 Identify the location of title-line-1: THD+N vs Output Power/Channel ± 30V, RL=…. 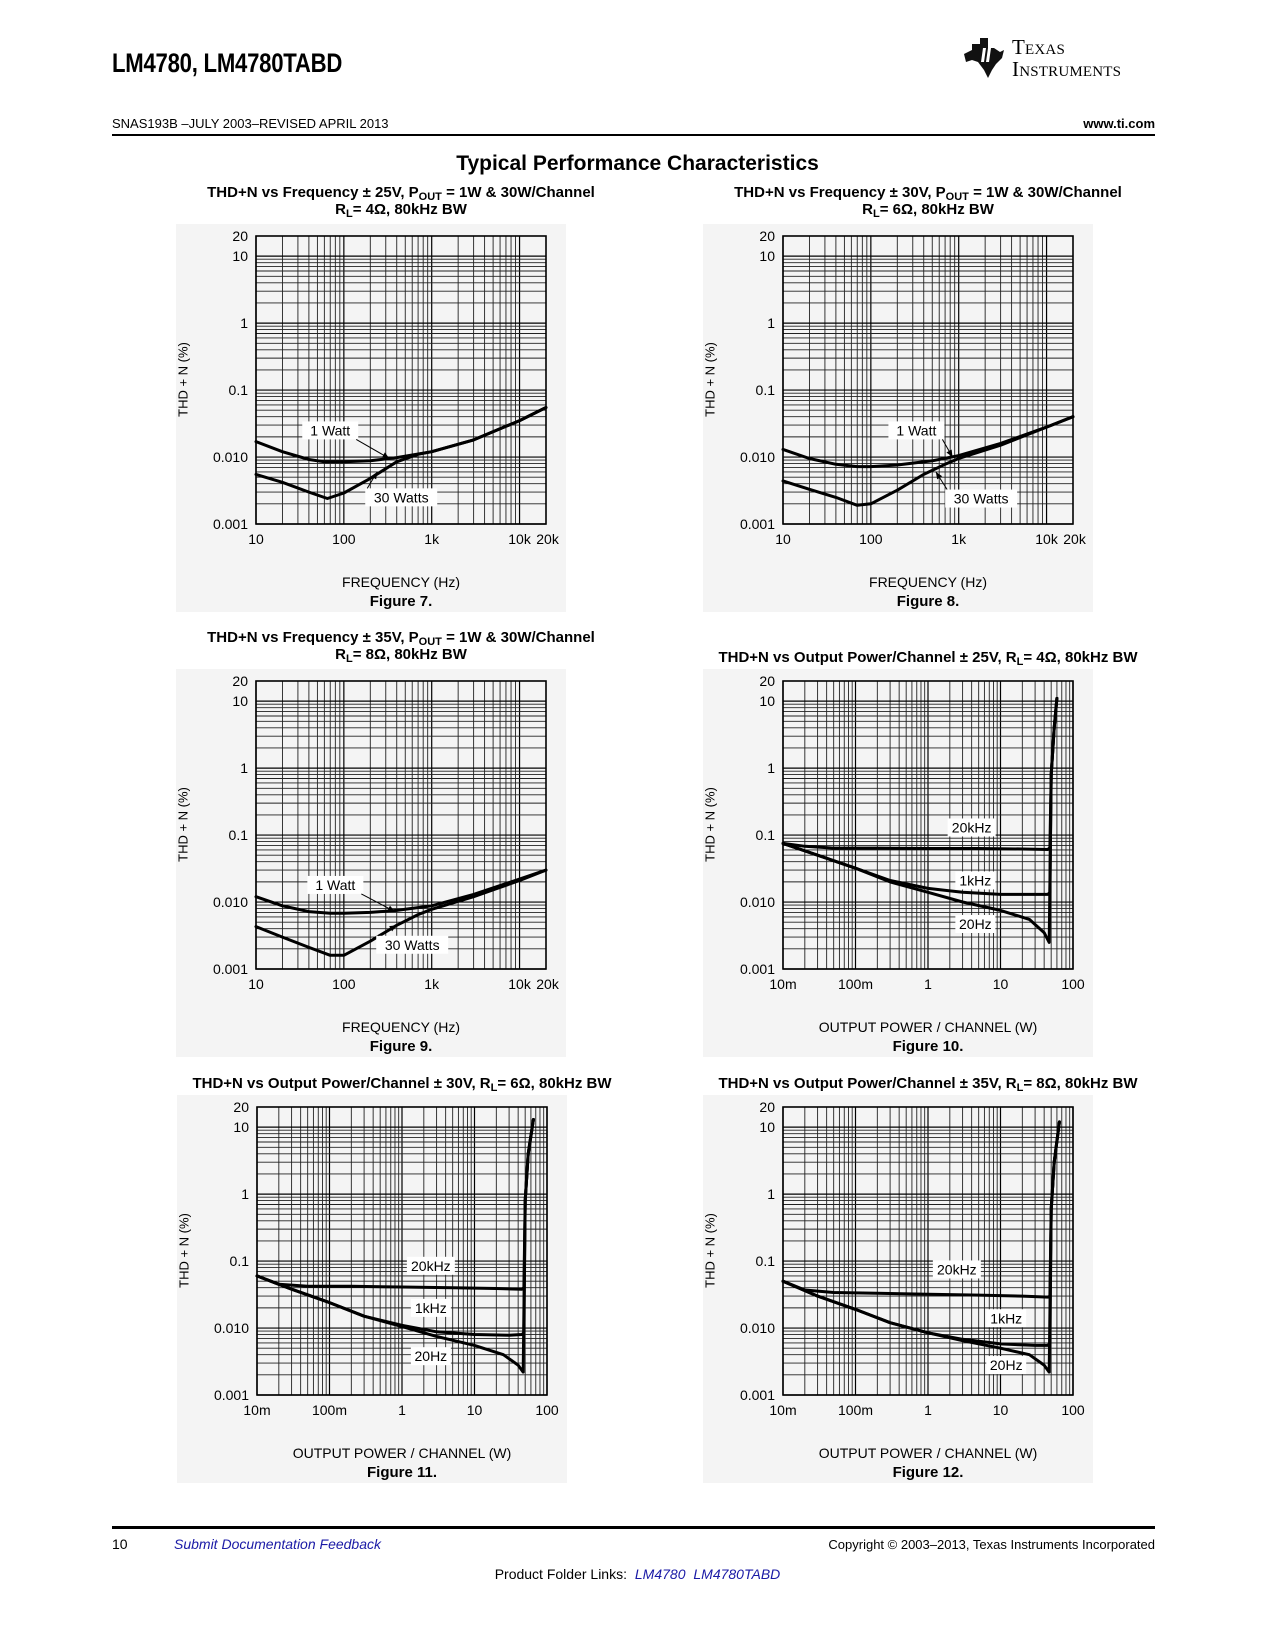
(402, 1084).